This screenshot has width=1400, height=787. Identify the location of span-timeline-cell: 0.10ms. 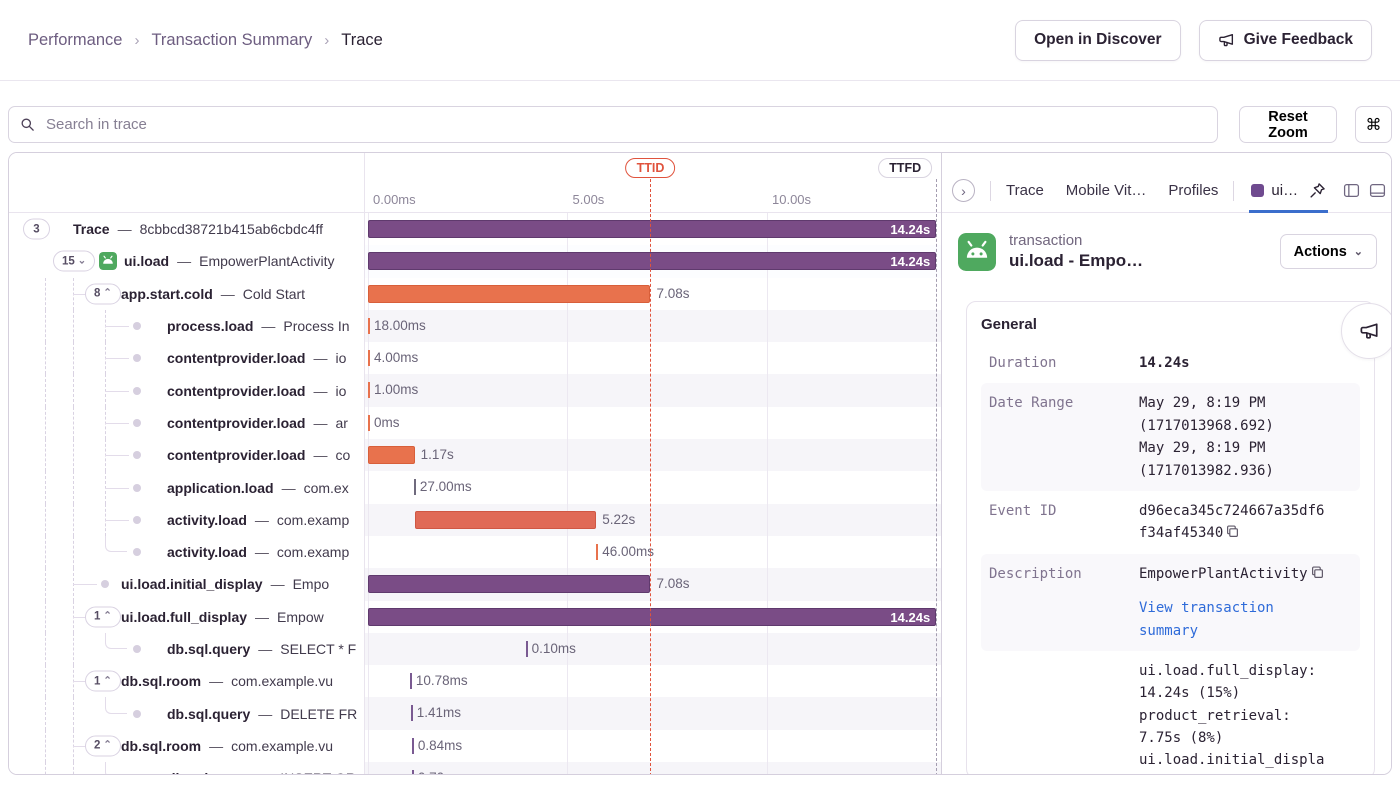
(652, 649).